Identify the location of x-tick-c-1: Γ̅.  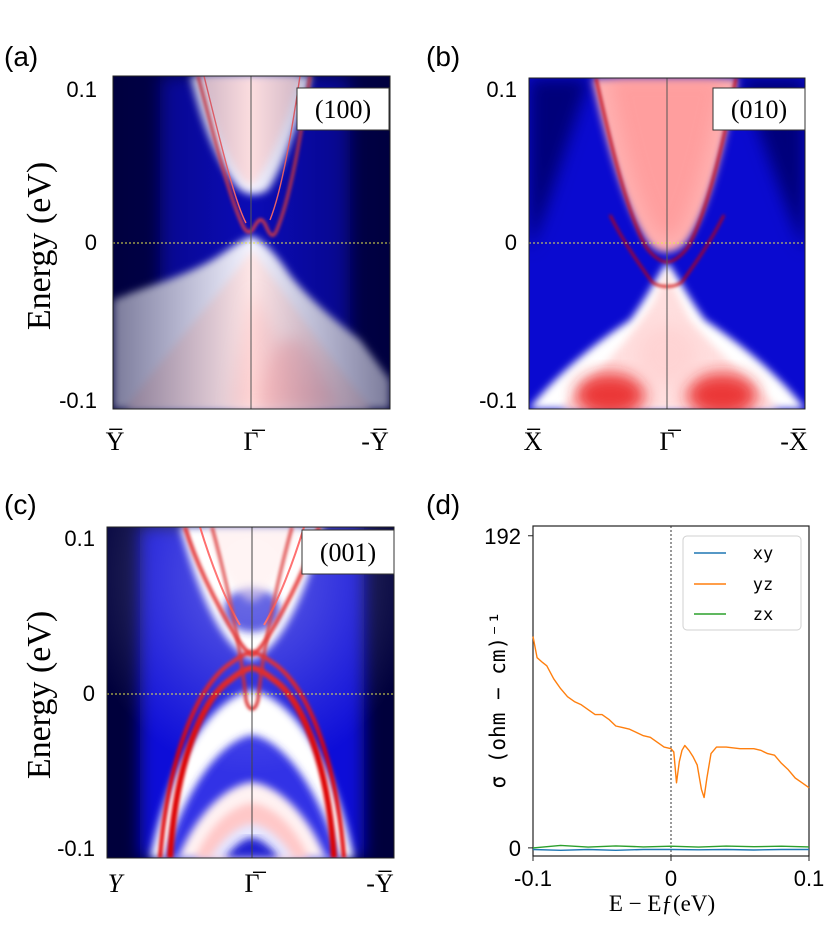
(255, 883).